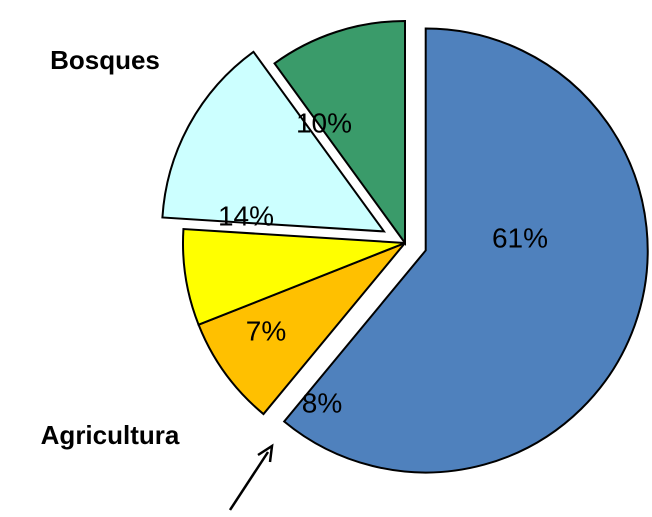 The image size is (652, 517). What do you see at coordinates (265, 453) in the screenshot?
I see `arrow-head` at bounding box center [265, 453].